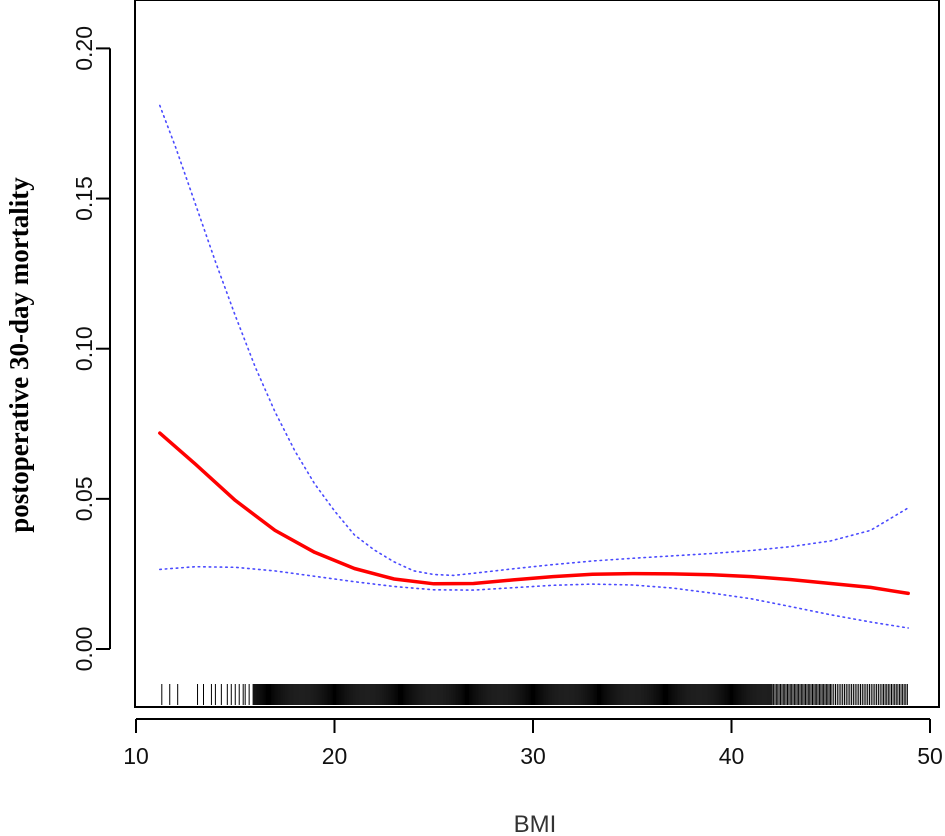 This screenshot has width=945, height=836. What do you see at coordinates (335, 756) in the screenshot?
I see `x-tick-label: 20` at bounding box center [335, 756].